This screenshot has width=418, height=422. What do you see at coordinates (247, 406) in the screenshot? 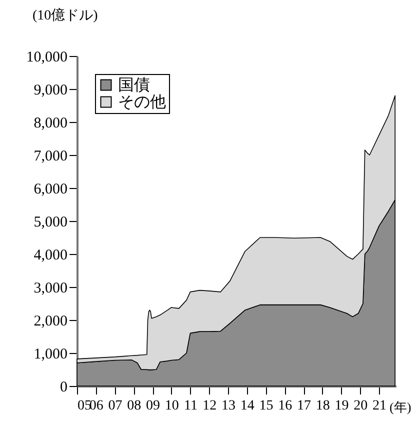
I see `x-tick-label: 14` at bounding box center [247, 406].